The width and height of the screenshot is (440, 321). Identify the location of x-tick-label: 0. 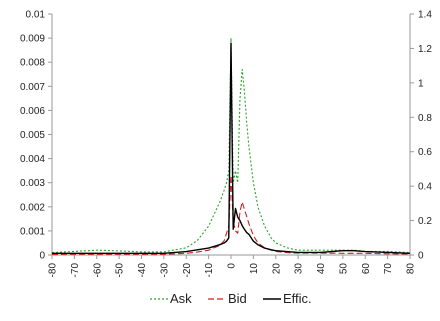
(232, 266).